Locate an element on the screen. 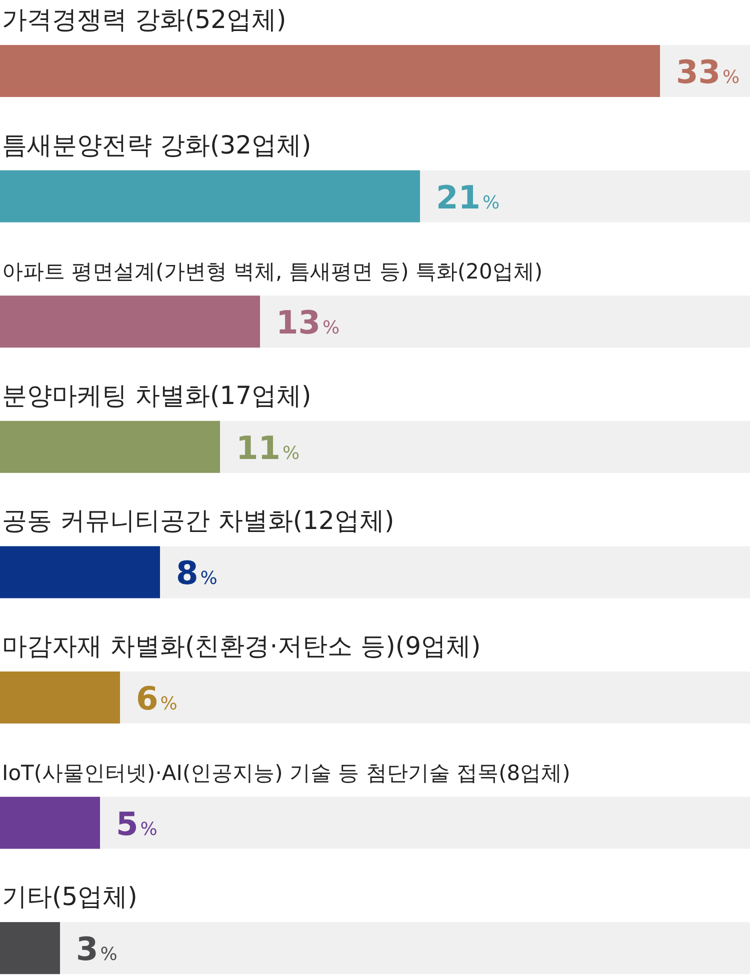 The width and height of the screenshot is (750, 975). y-tick-label: 기타(5업체) is located at coordinates (70, 897).